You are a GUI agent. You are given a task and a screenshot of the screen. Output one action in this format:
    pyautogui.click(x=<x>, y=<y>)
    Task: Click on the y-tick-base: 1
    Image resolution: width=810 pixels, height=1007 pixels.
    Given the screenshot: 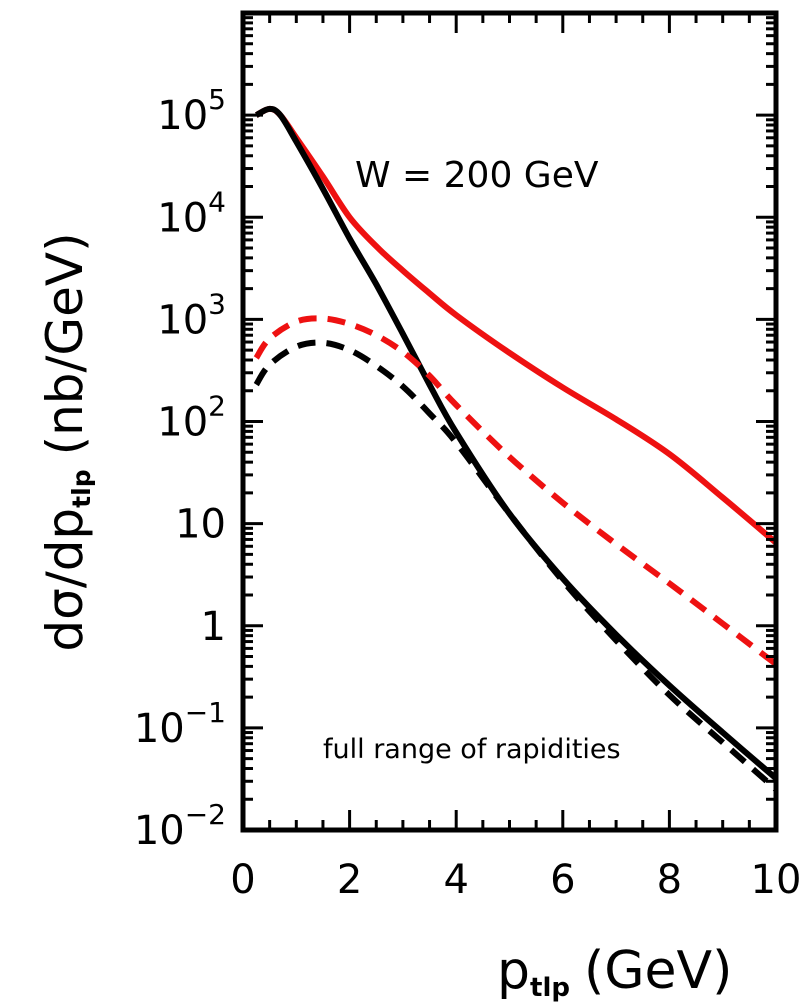 What is the action you would take?
    pyautogui.click(x=213, y=627)
    